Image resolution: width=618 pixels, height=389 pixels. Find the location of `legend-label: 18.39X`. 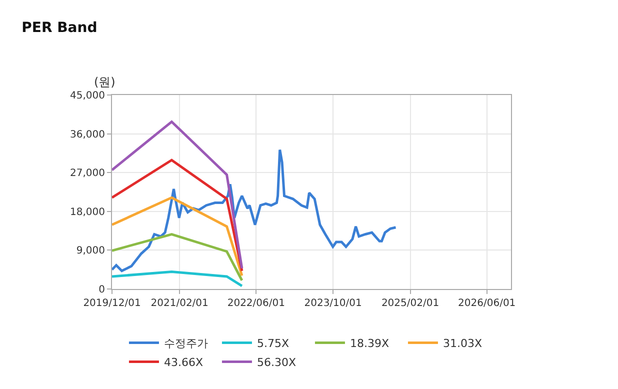

legend-label: 18.39X is located at coordinates (370, 343).